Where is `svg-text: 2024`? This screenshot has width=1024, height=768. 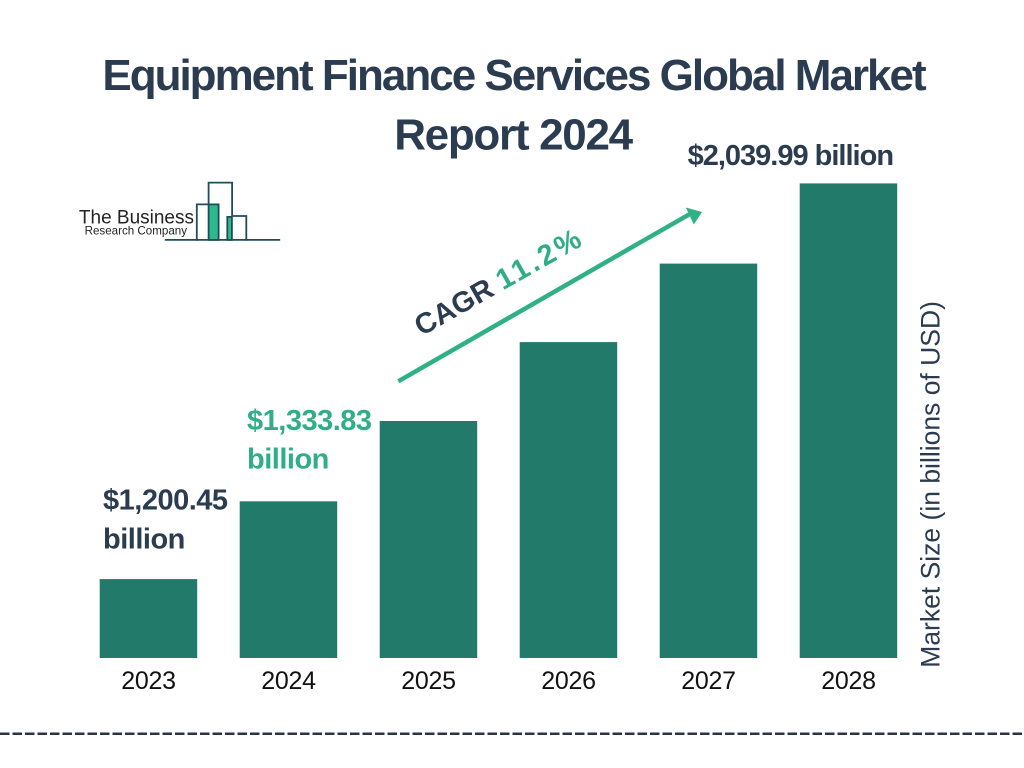 svg-text: 2024 is located at coordinates (288, 681).